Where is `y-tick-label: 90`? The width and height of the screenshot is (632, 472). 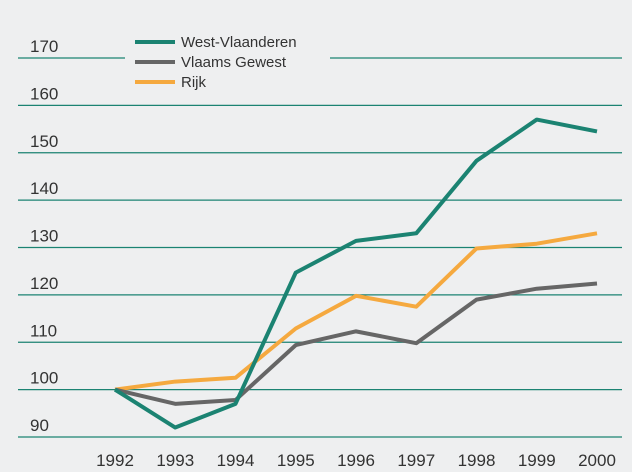 y-tick-label: 90 is located at coordinates (39, 425).